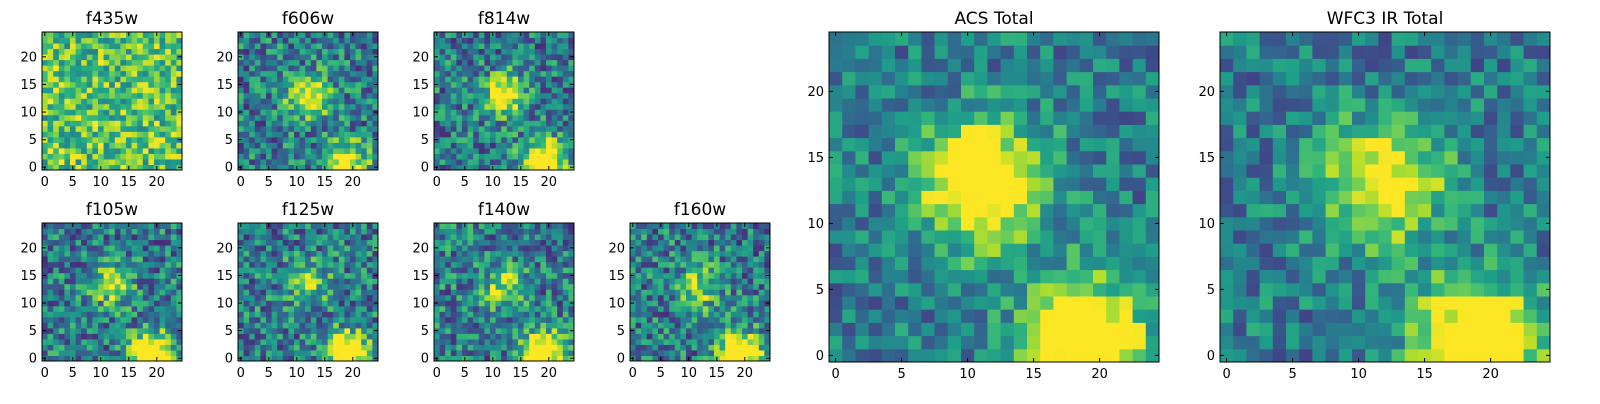 Image resolution: width=1600 pixels, height=404 pixels. Describe the element at coordinates (241, 182) in the screenshot. I see `x-tick-label: 0` at that location.